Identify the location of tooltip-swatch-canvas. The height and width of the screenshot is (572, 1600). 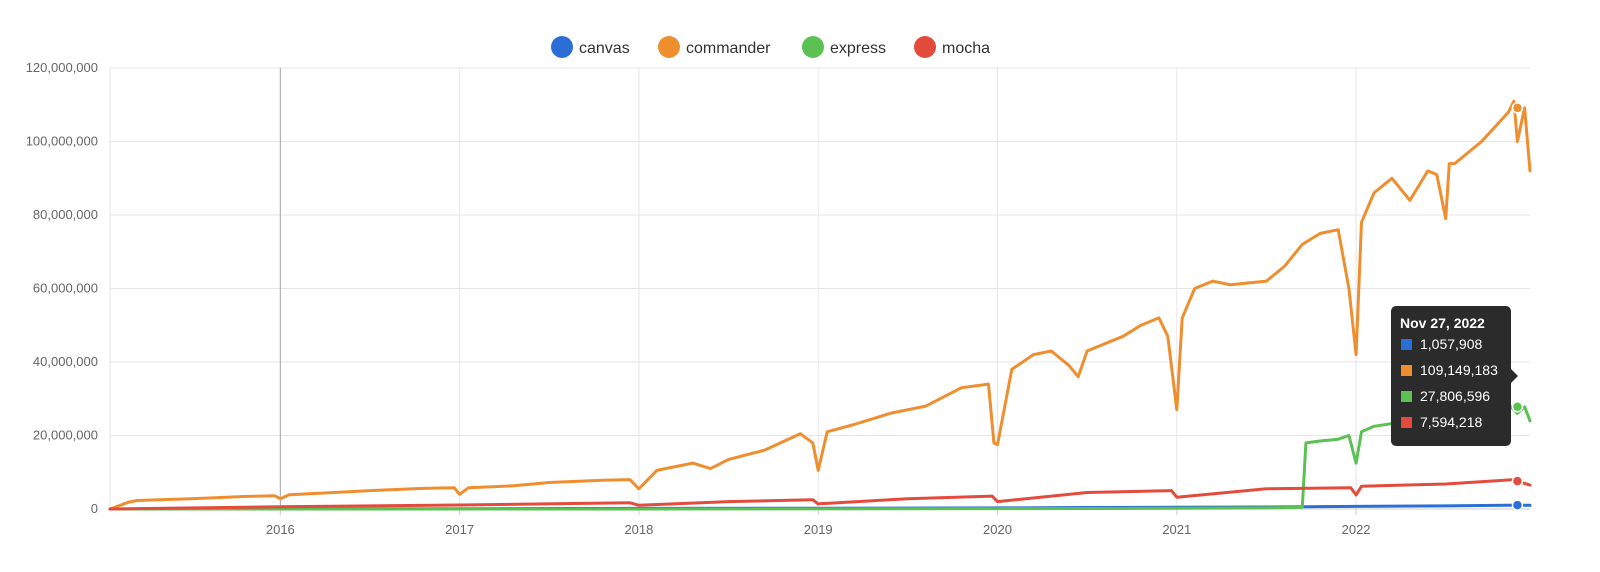
(1406, 344).